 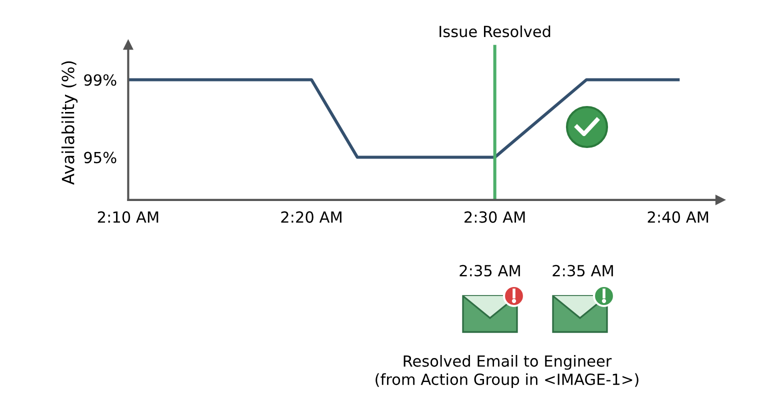 What do you see at coordinates (311, 217) in the screenshot?
I see `x-tick-label: 2:20 AM` at bounding box center [311, 217].